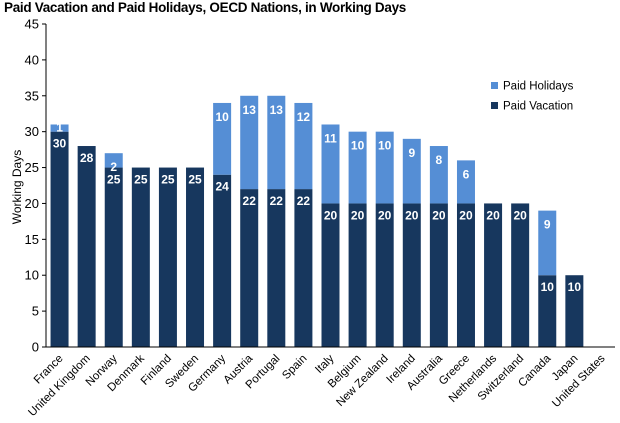 This screenshot has height=423, width=620. What do you see at coordinates (222, 187) in the screenshot?
I see `data-label-paid-vacation: 24` at bounding box center [222, 187].